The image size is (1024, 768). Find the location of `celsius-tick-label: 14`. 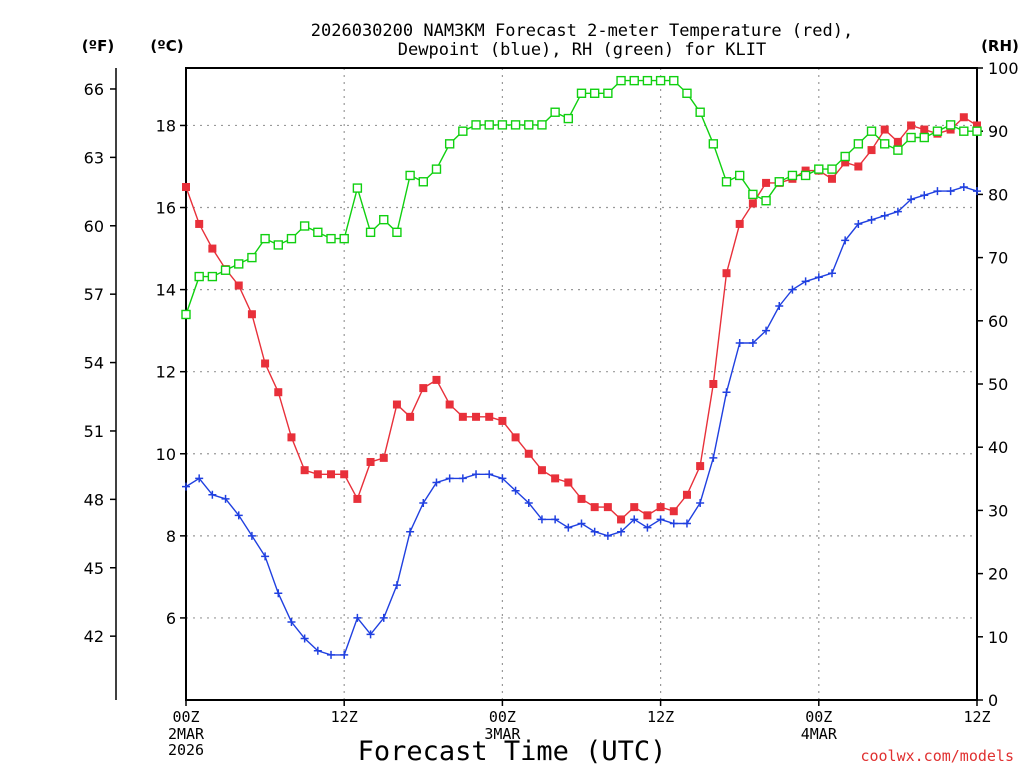

celsius-tick-label: 14 is located at coordinates (166, 290).